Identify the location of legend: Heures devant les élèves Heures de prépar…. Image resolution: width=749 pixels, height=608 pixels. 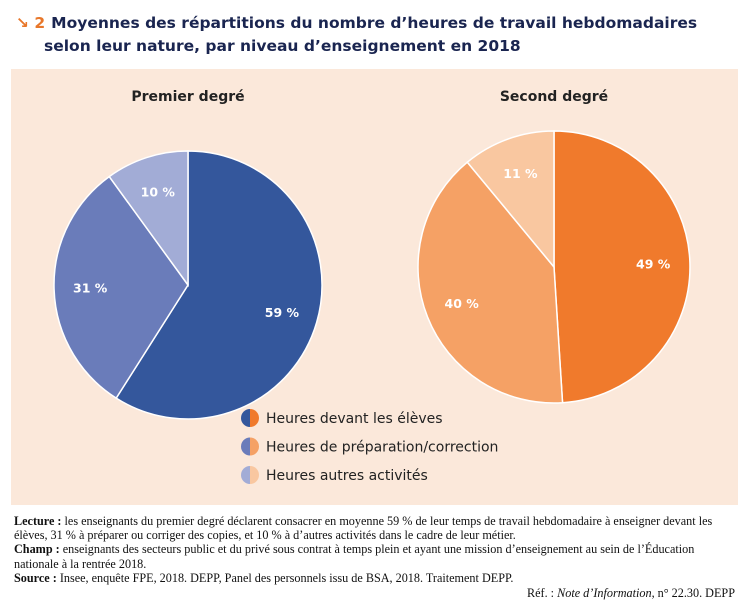
(369, 446).